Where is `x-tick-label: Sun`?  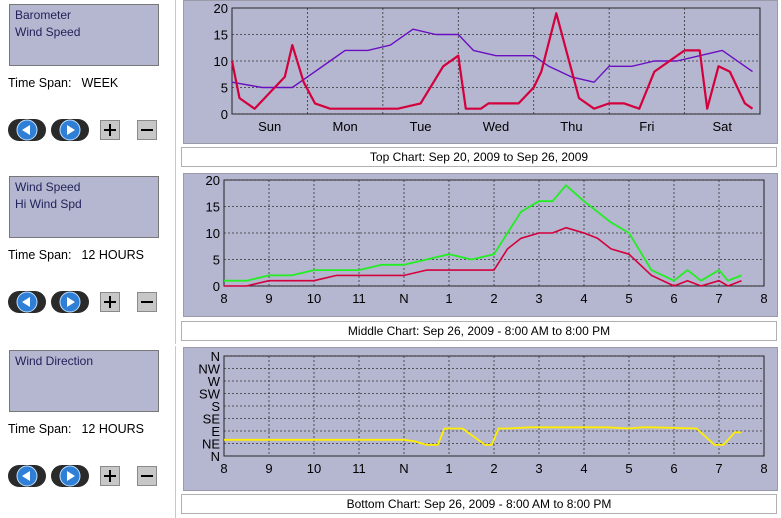
x-tick-label: Sun is located at coordinates (269, 126).